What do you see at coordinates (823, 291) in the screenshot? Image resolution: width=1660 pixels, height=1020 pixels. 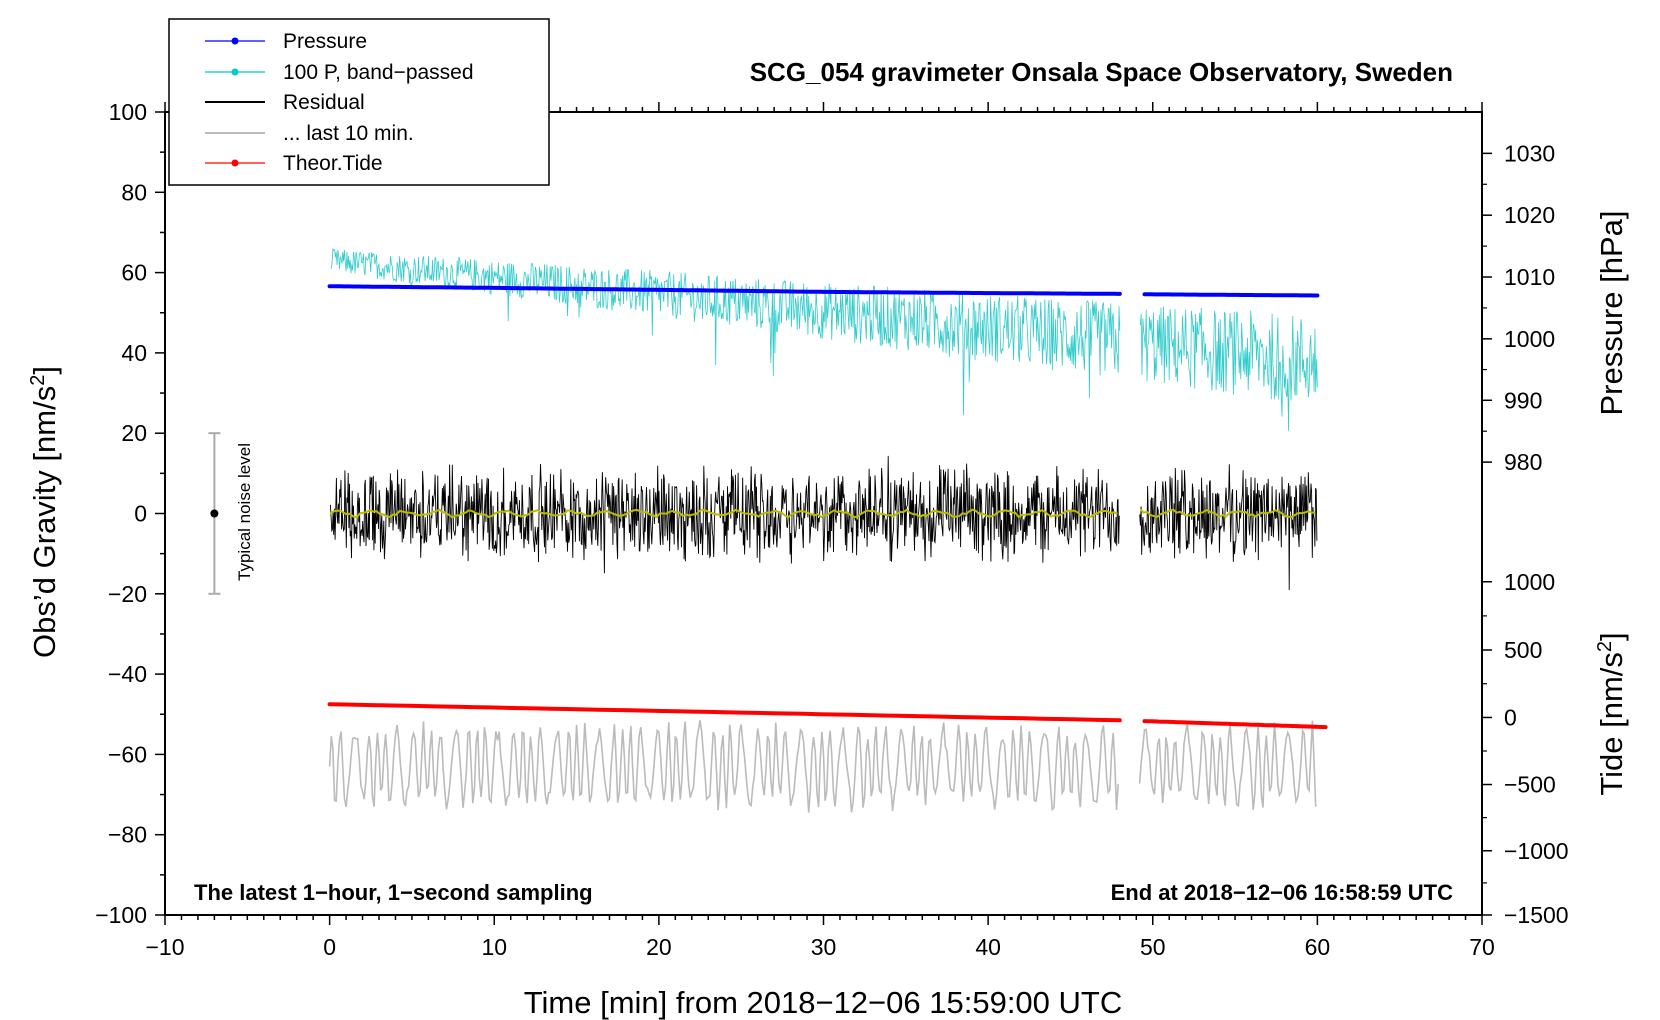 I see `series-pressure` at bounding box center [823, 291].